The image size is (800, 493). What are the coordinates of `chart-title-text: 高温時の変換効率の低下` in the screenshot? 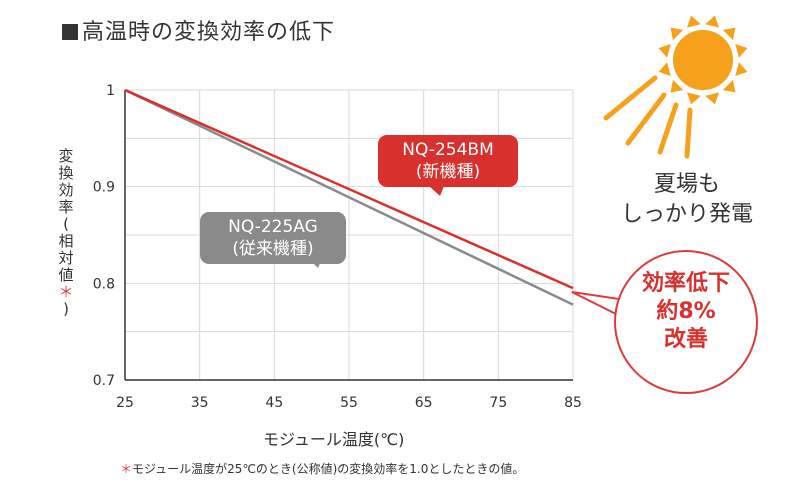 It's located at (209, 32).